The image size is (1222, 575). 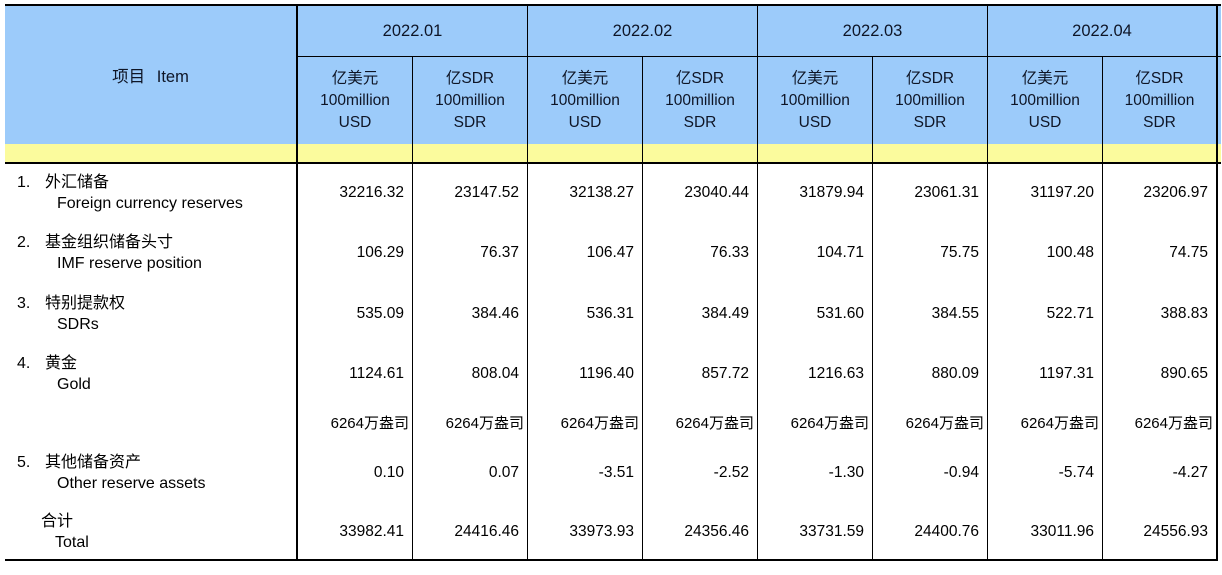 I want to click on value-cell: 0.07, so click(x=470, y=473).